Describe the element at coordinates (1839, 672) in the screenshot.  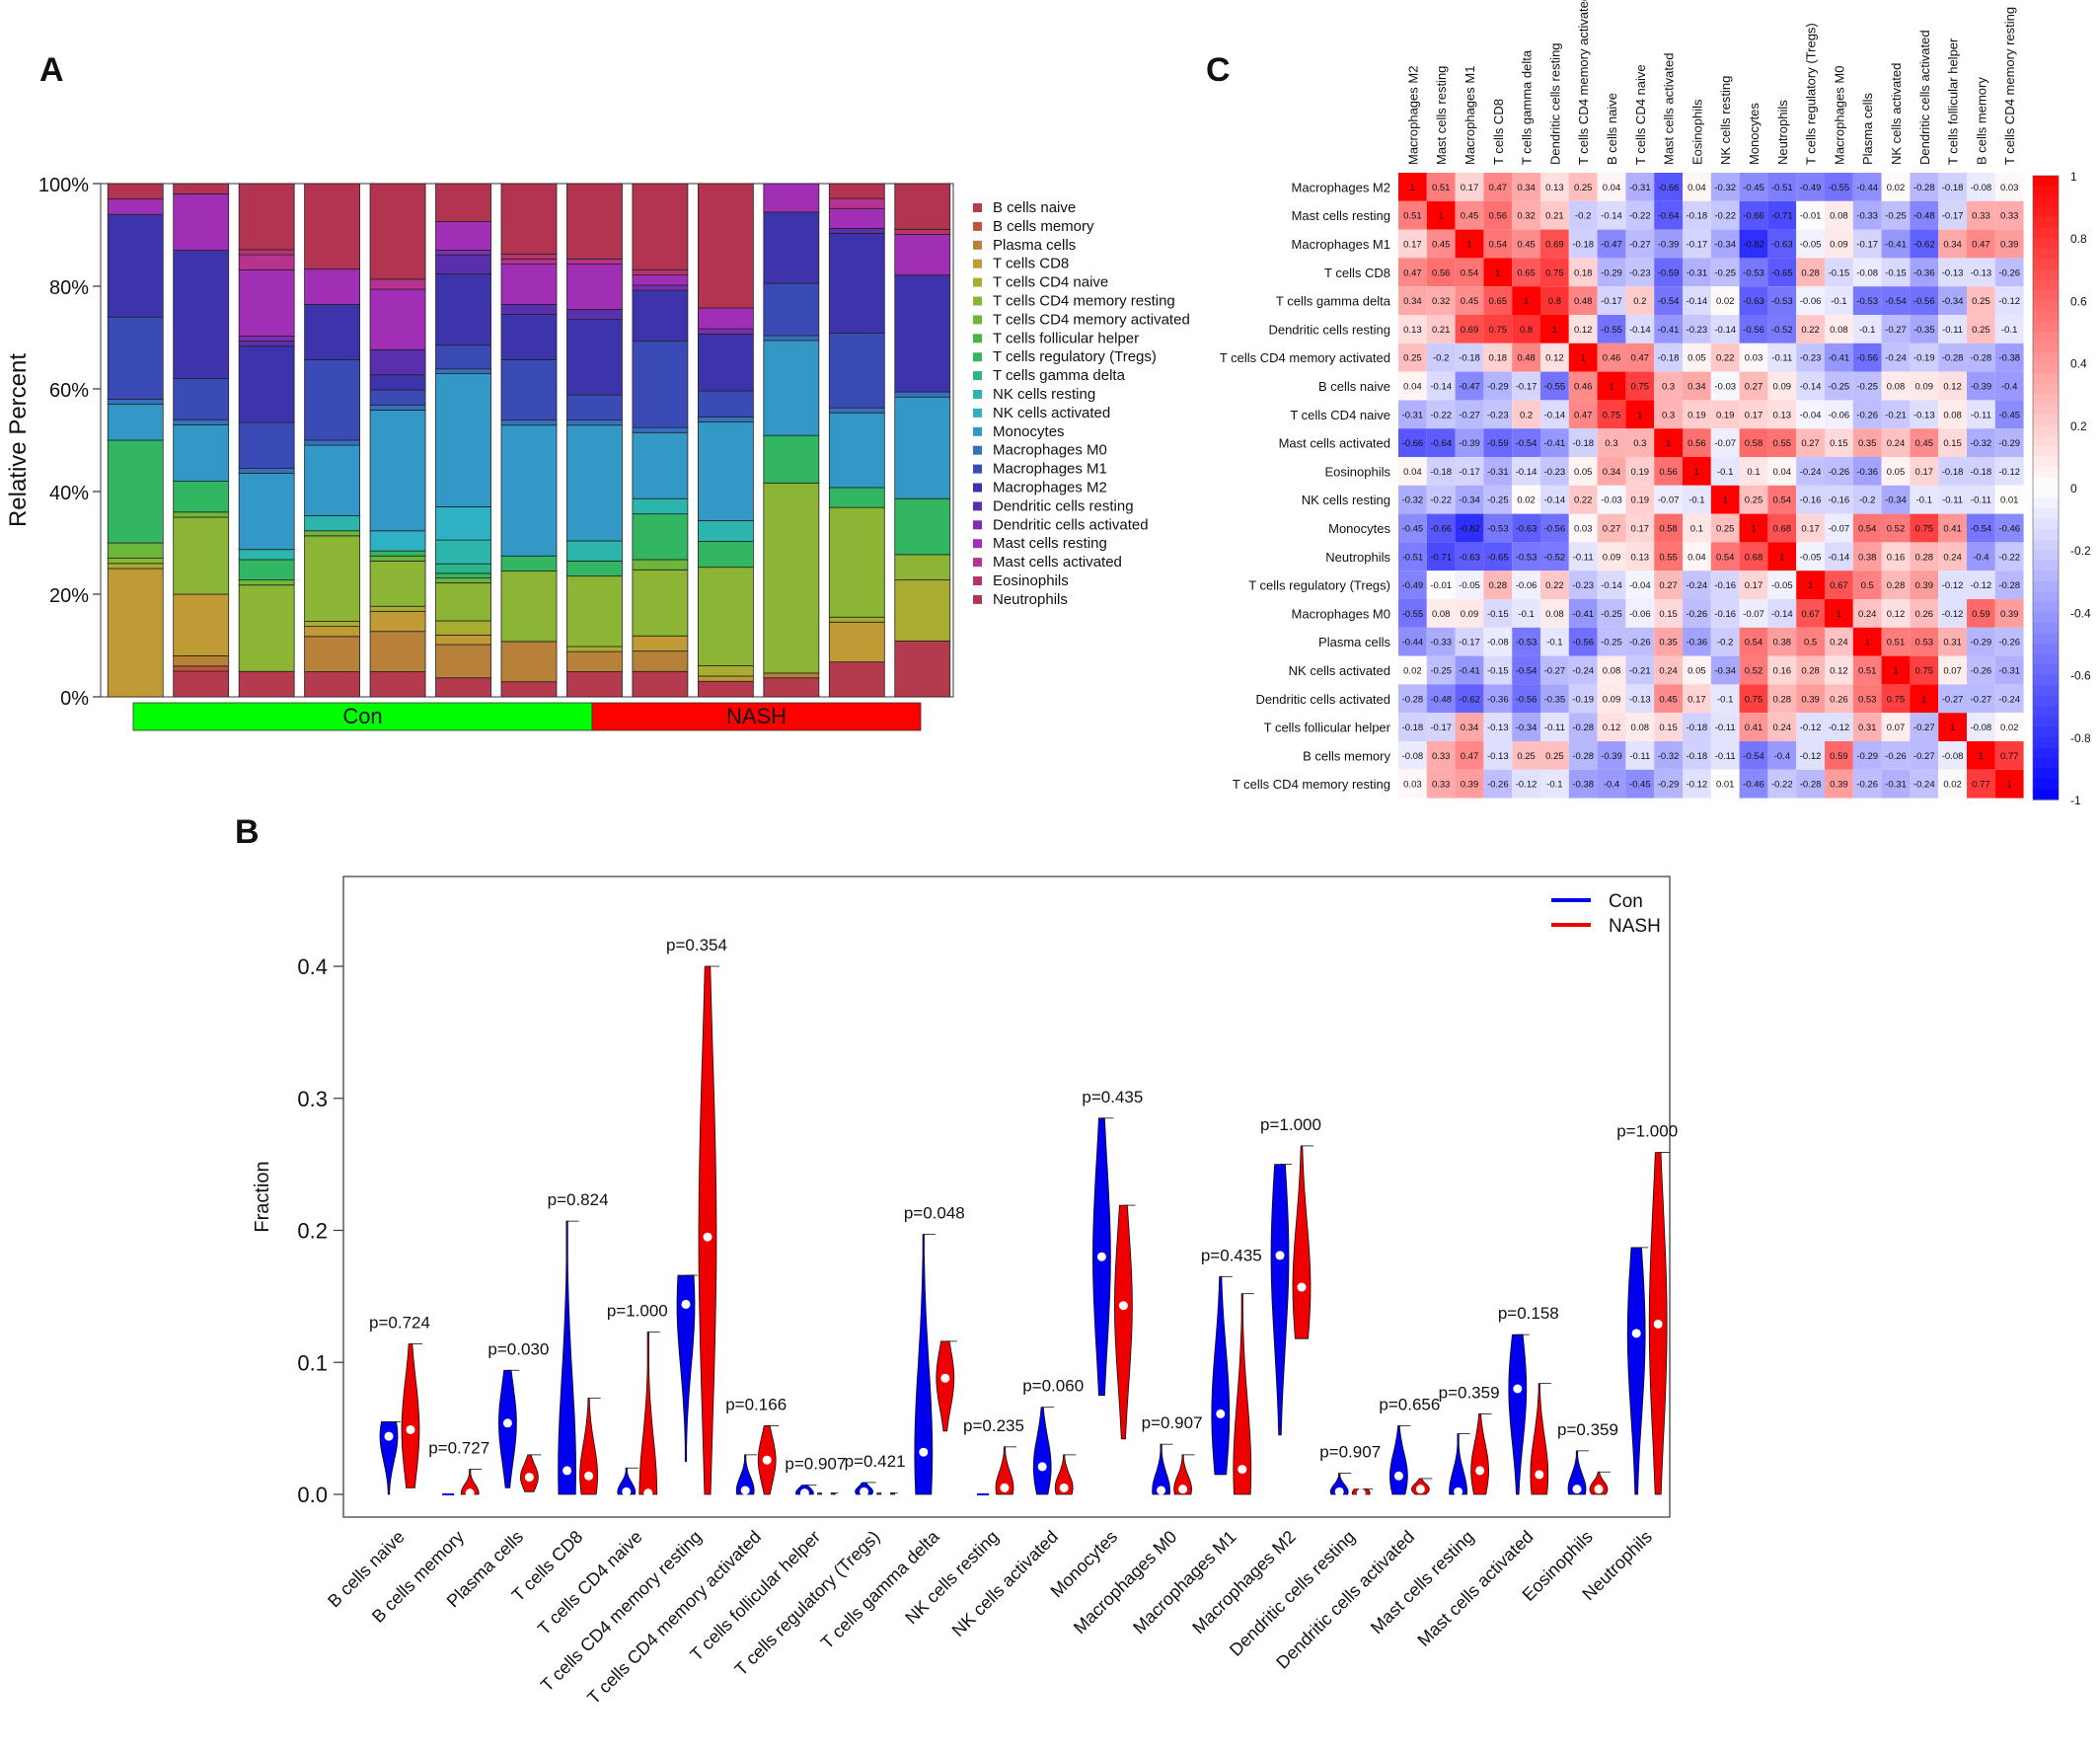
I see `cell-value: 0.12` at that location.